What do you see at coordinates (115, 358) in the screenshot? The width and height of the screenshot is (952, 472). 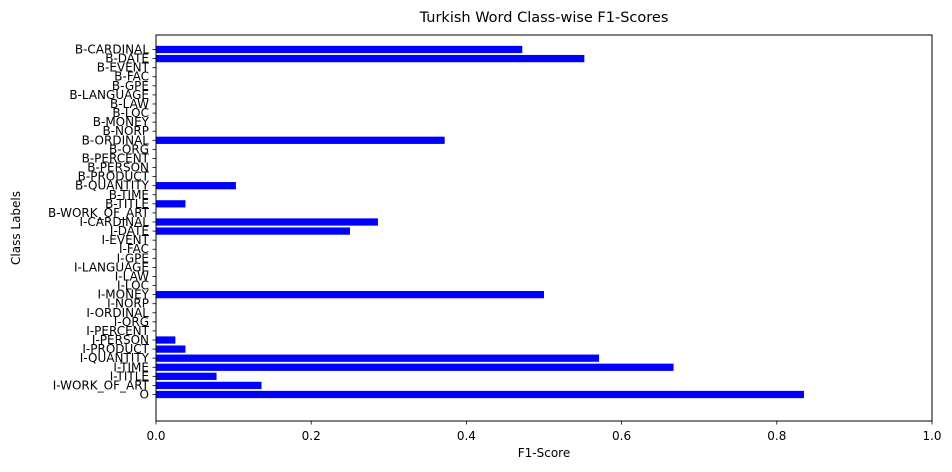 I see `y-tick-label: I-QUANTITY` at bounding box center [115, 358].